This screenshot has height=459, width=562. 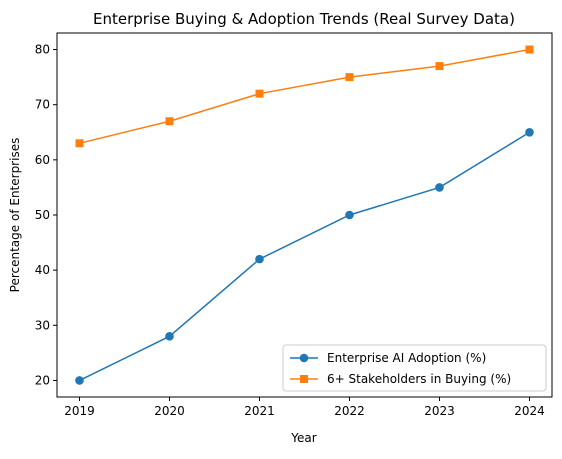 I want to click on legend-label: 6+ Stakeholders in Buying (%), so click(x=419, y=379).